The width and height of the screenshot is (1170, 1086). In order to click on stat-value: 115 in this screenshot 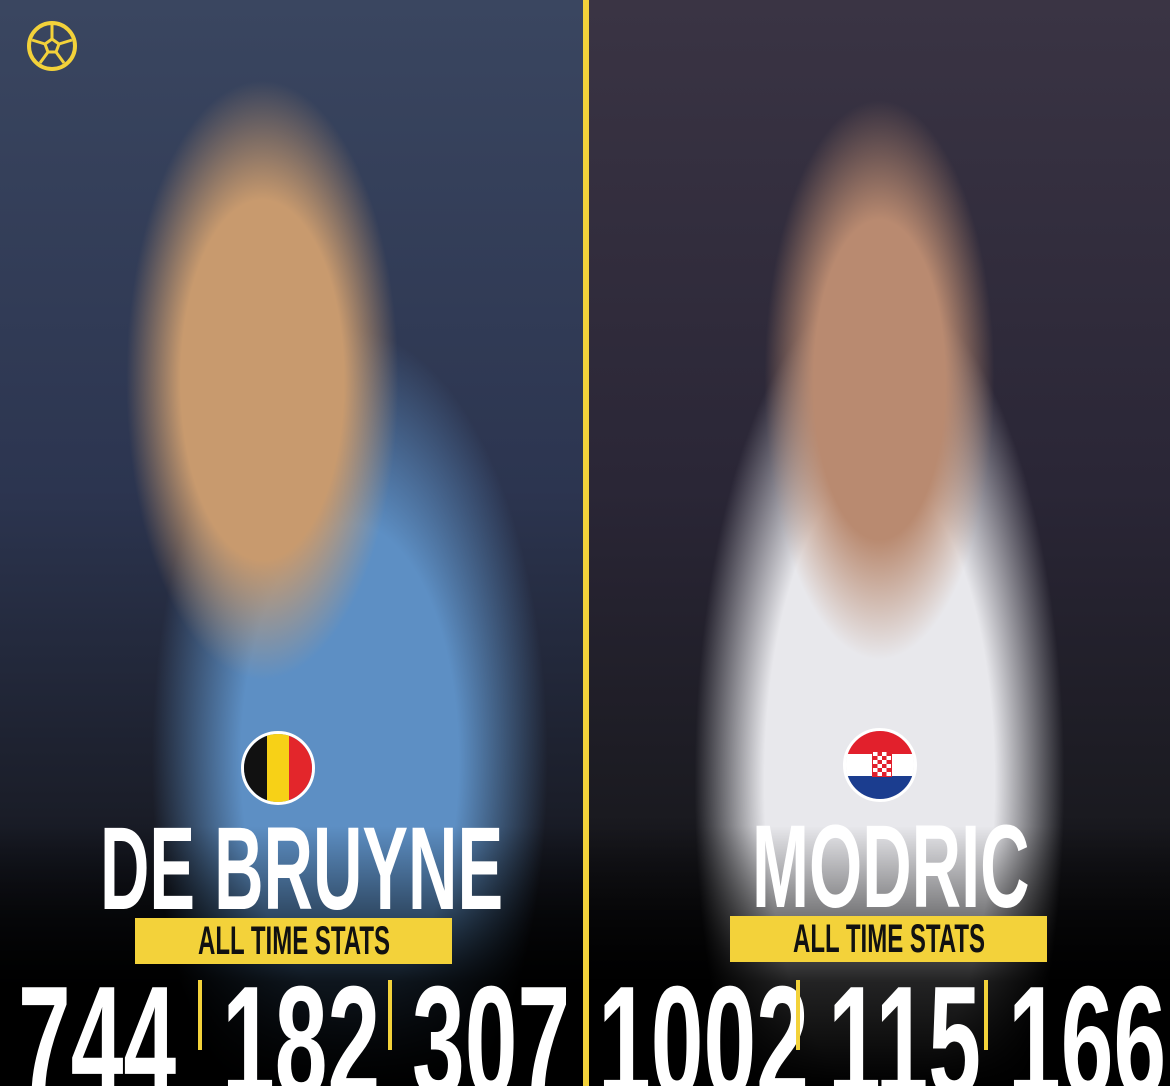, I will do `click(904, 1020)`.